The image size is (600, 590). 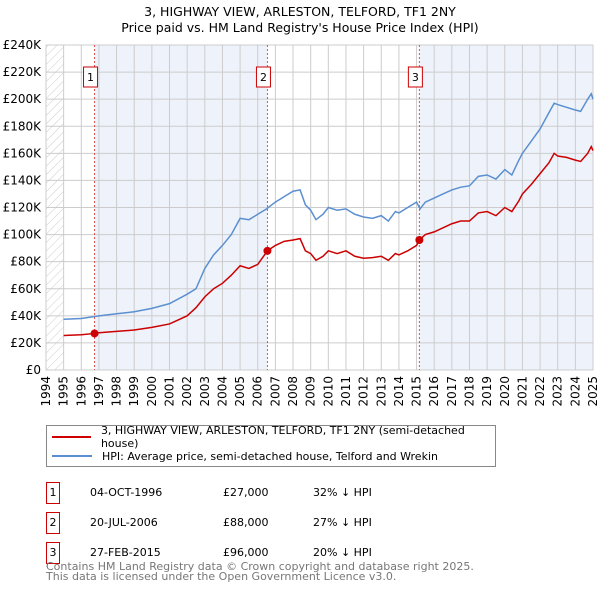 What do you see at coordinates (53, 523) in the screenshot?
I see `sale-number: 2` at bounding box center [53, 523].